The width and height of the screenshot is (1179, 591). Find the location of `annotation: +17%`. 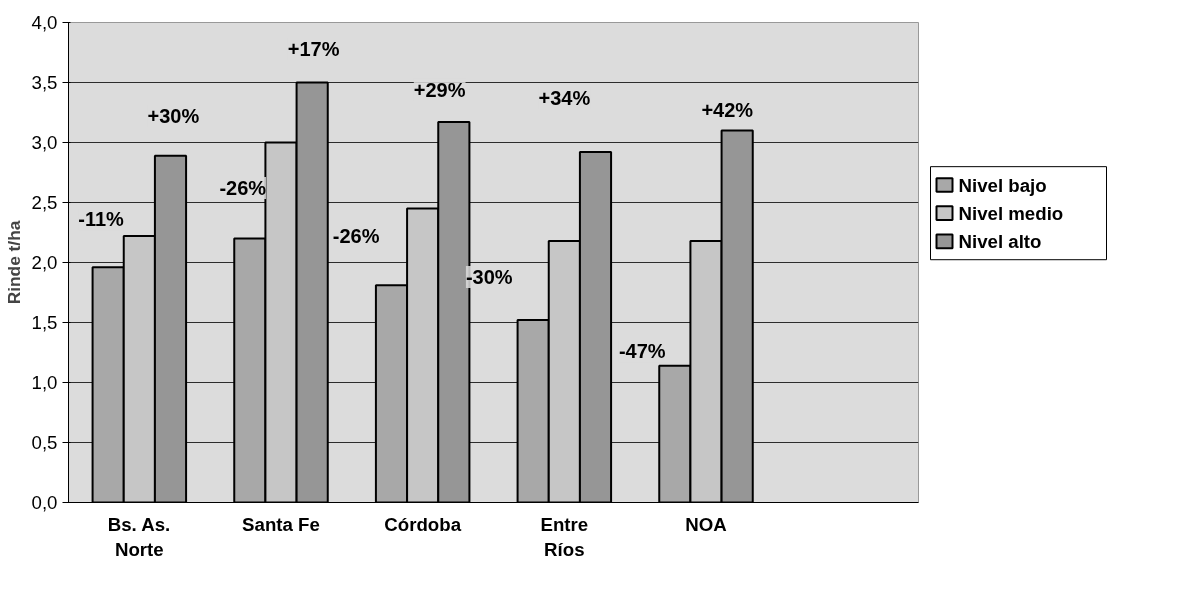

annotation: +17% is located at coordinates (313, 48).